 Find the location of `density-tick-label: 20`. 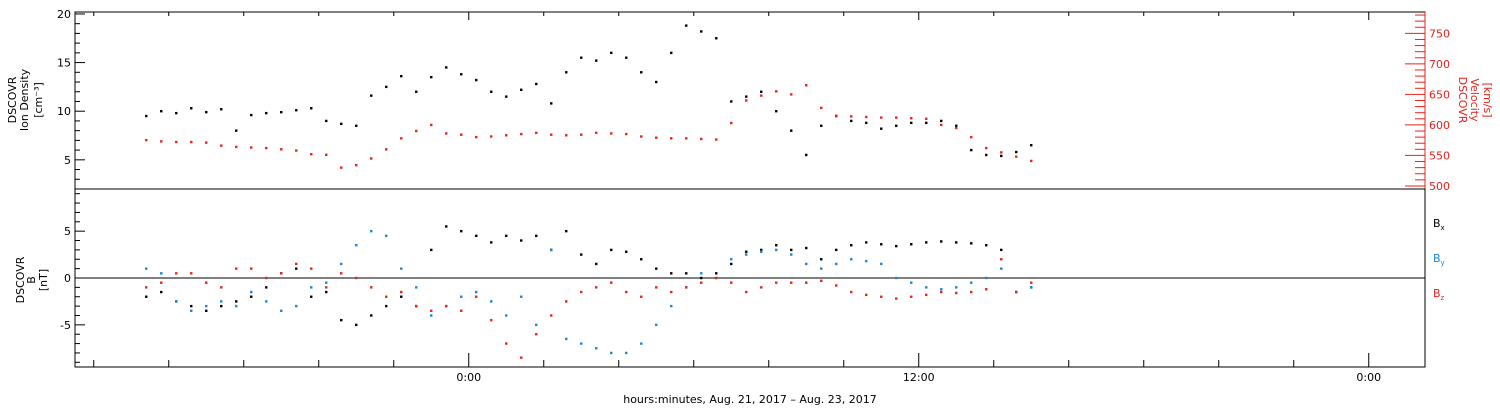

density-tick-label: 20 is located at coordinates (64, 14).